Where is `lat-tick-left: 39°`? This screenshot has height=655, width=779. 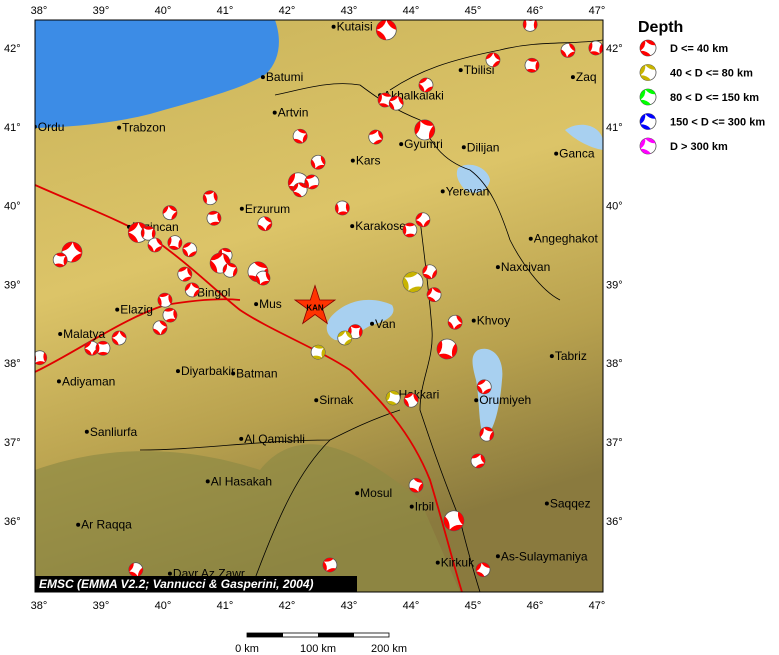 lat-tick-left: 39° is located at coordinates (12, 285).